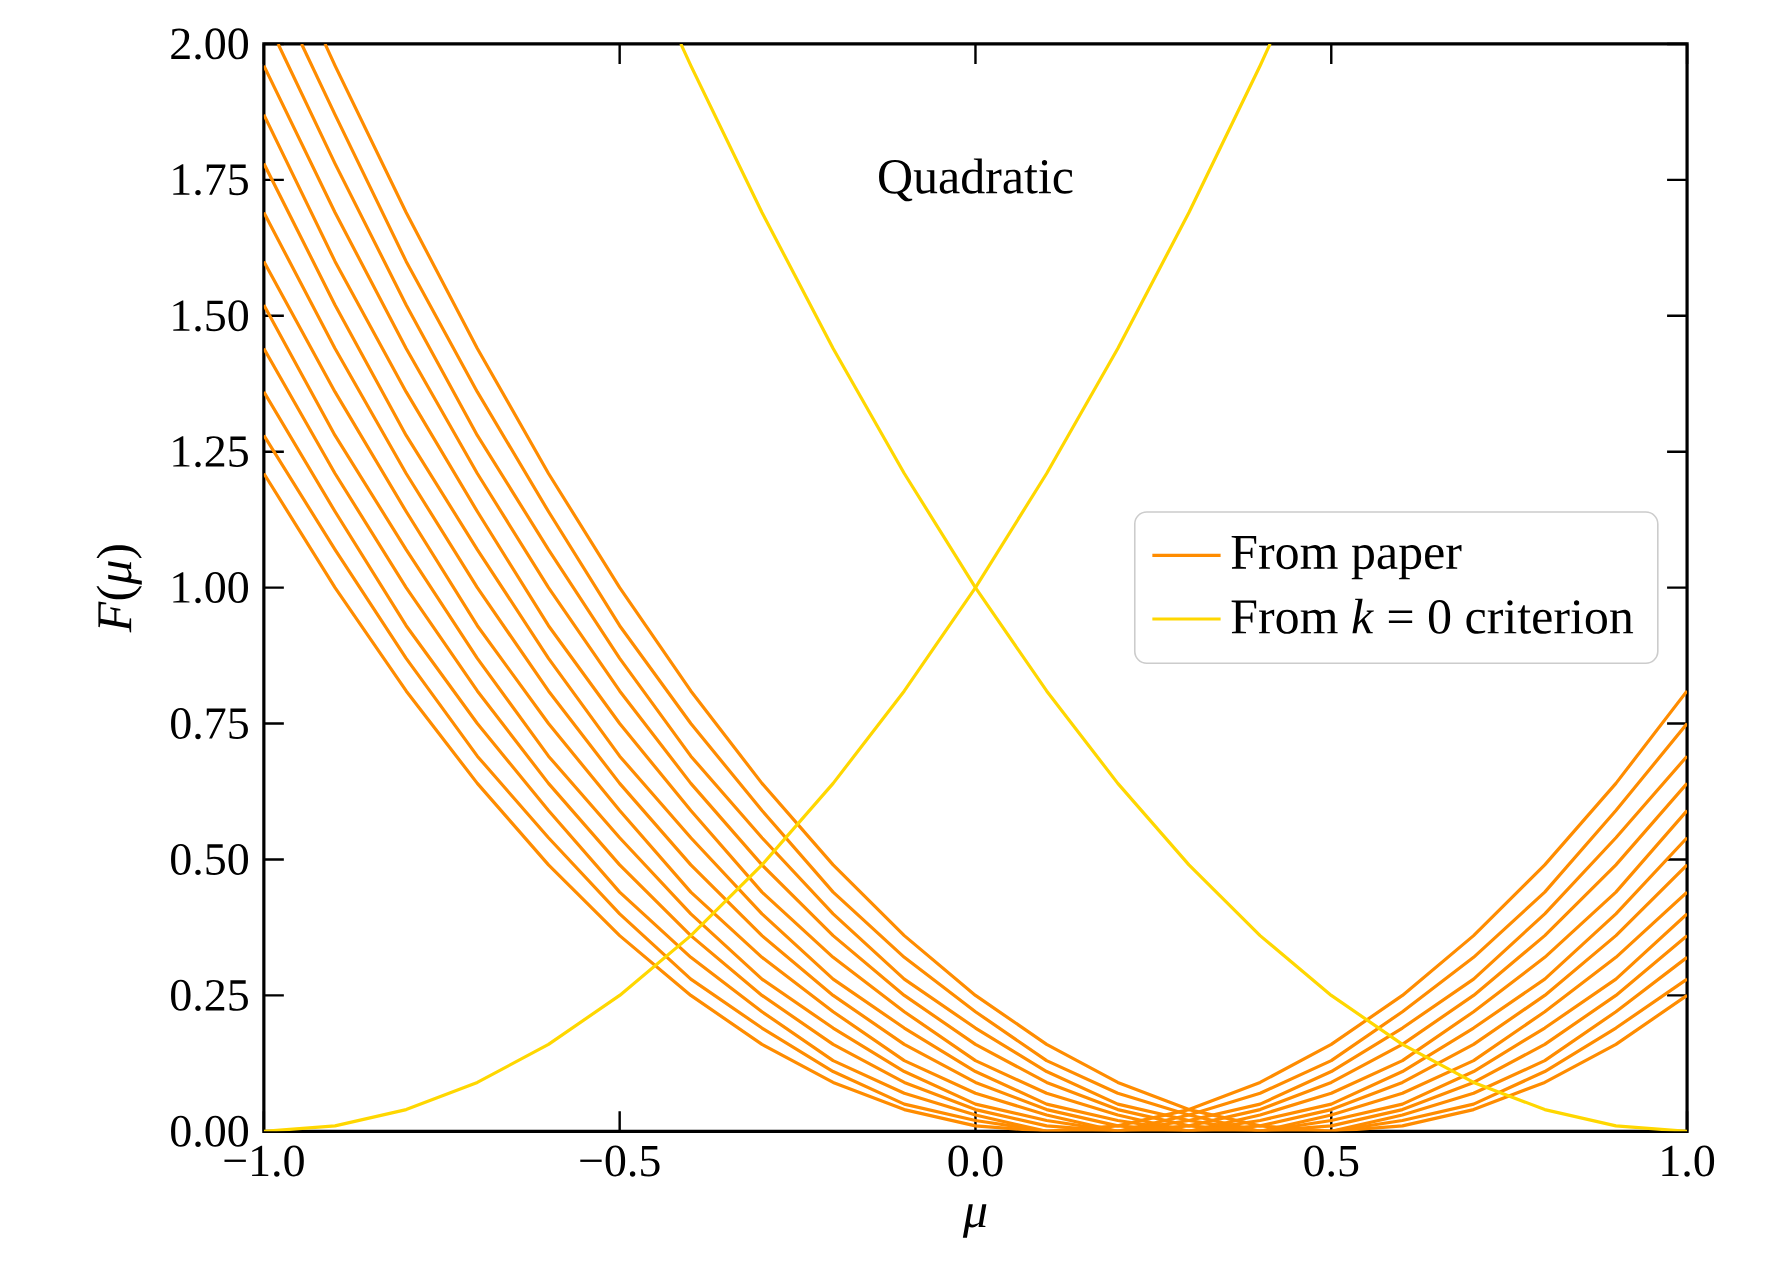  What do you see at coordinates (209, 995) in the screenshot?
I see `y-tick-label: 0.25` at bounding box center [209, 995].